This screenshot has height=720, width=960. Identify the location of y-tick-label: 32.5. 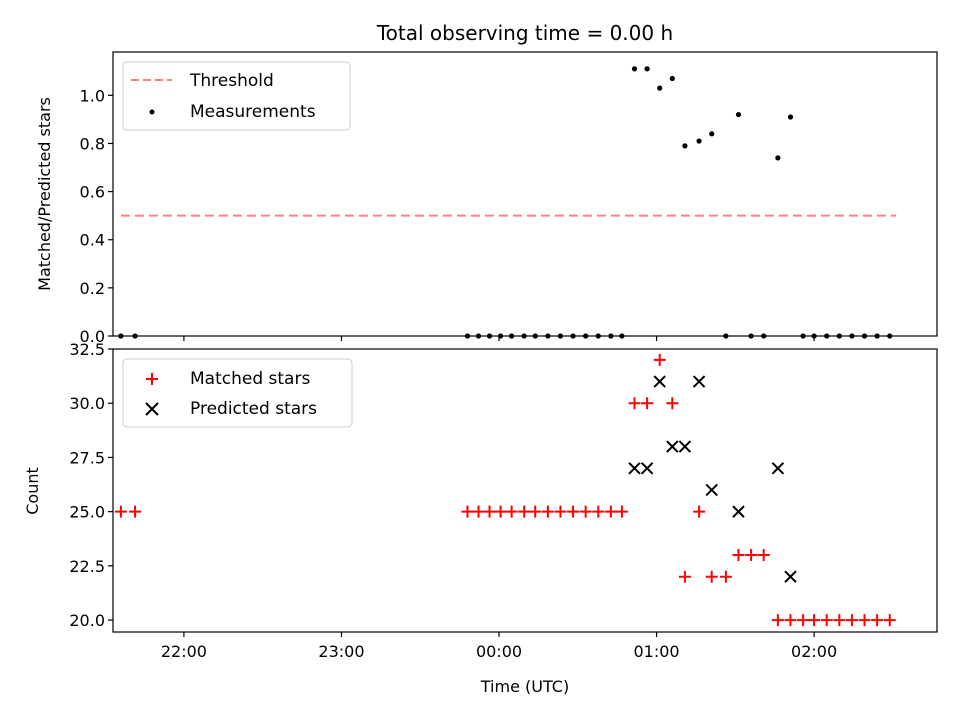
(87, 349).